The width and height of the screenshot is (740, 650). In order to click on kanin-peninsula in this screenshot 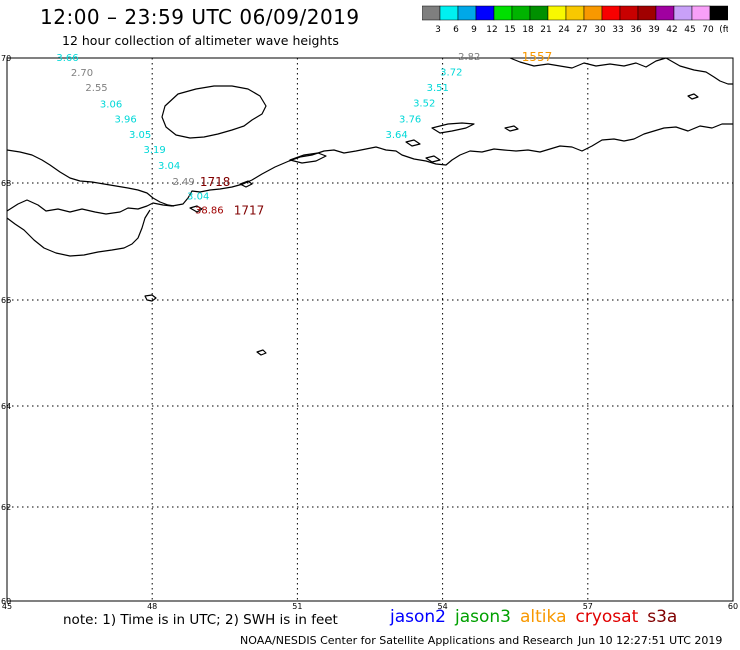, I will do `click(90, 178)`.